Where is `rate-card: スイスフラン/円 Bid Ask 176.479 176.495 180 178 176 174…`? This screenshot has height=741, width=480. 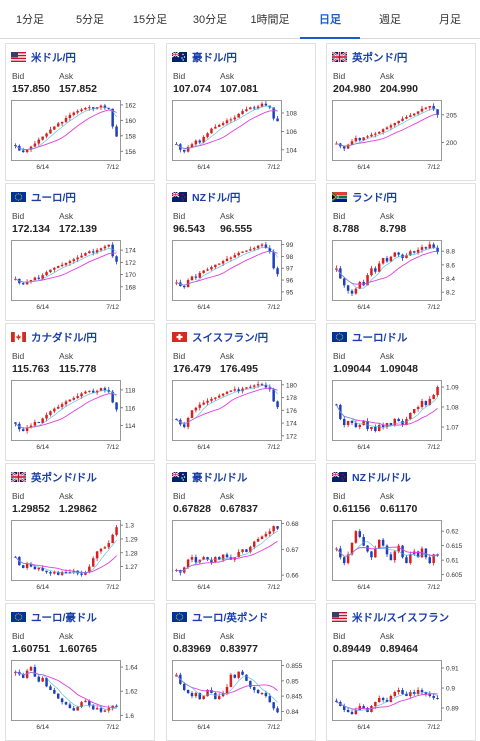
rate-card: スイスフラン/円 Bid Ask 176.479 176.495 180 178 176 174… is located at coordinates (241, 392).